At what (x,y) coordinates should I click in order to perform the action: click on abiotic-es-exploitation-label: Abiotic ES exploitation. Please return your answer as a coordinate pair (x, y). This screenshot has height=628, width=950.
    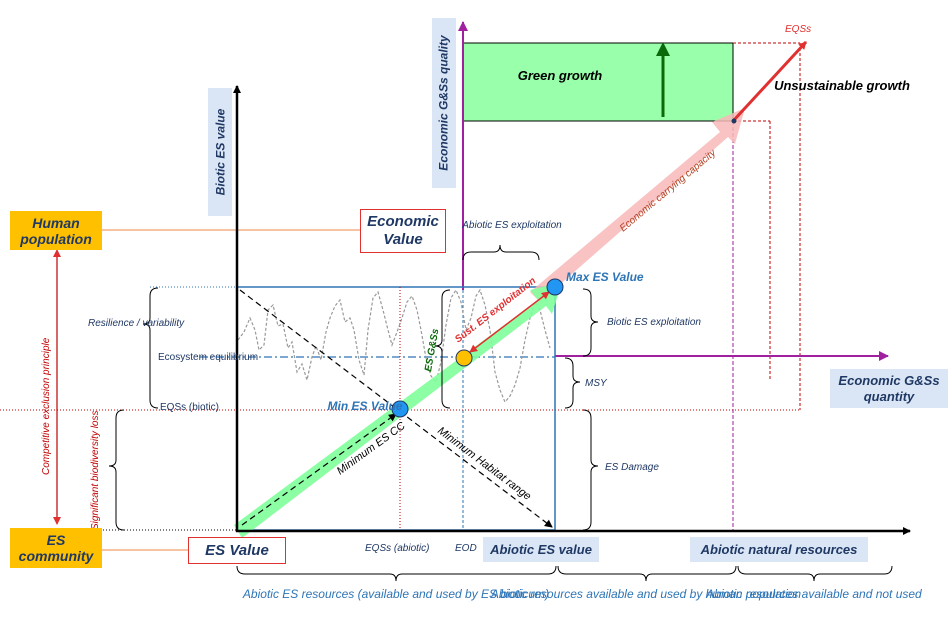
    Looking at the image, I should click on (511, 225).